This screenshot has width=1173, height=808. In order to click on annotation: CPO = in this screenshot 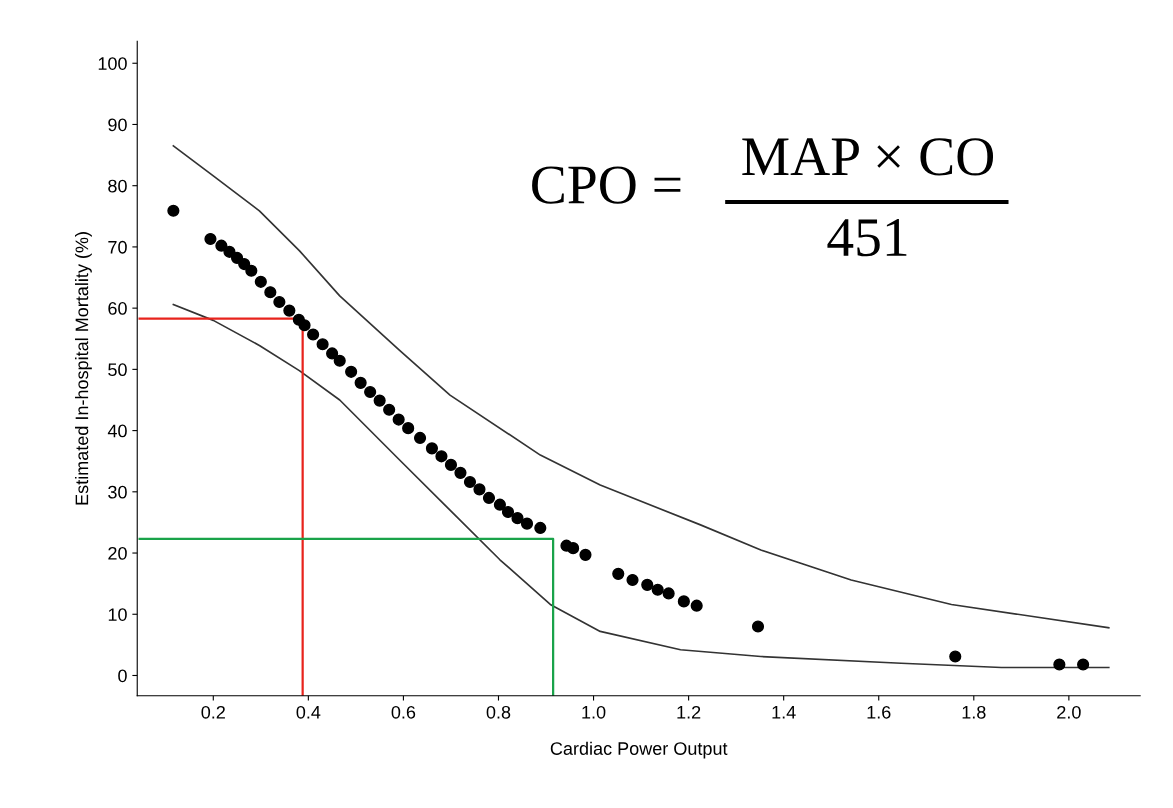, I will do `click(606, 185)`.